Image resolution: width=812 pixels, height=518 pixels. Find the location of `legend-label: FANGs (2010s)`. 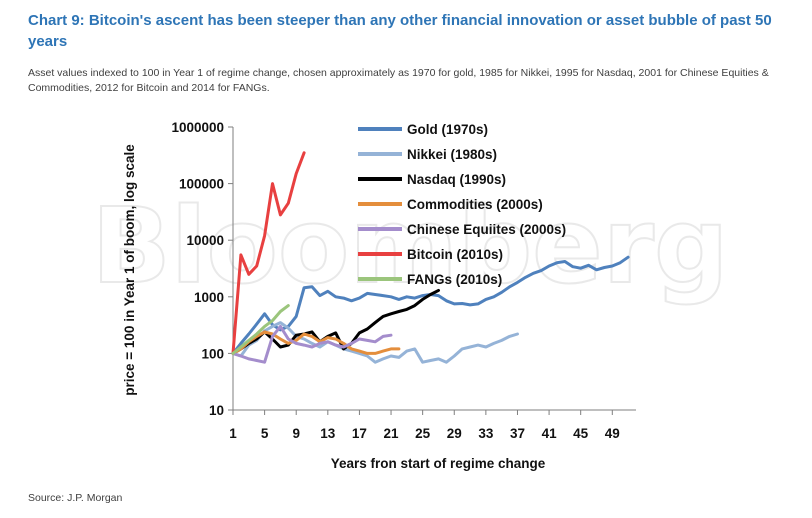

legend-label: FANGs (2010s) is located at coordinates (454, 279).